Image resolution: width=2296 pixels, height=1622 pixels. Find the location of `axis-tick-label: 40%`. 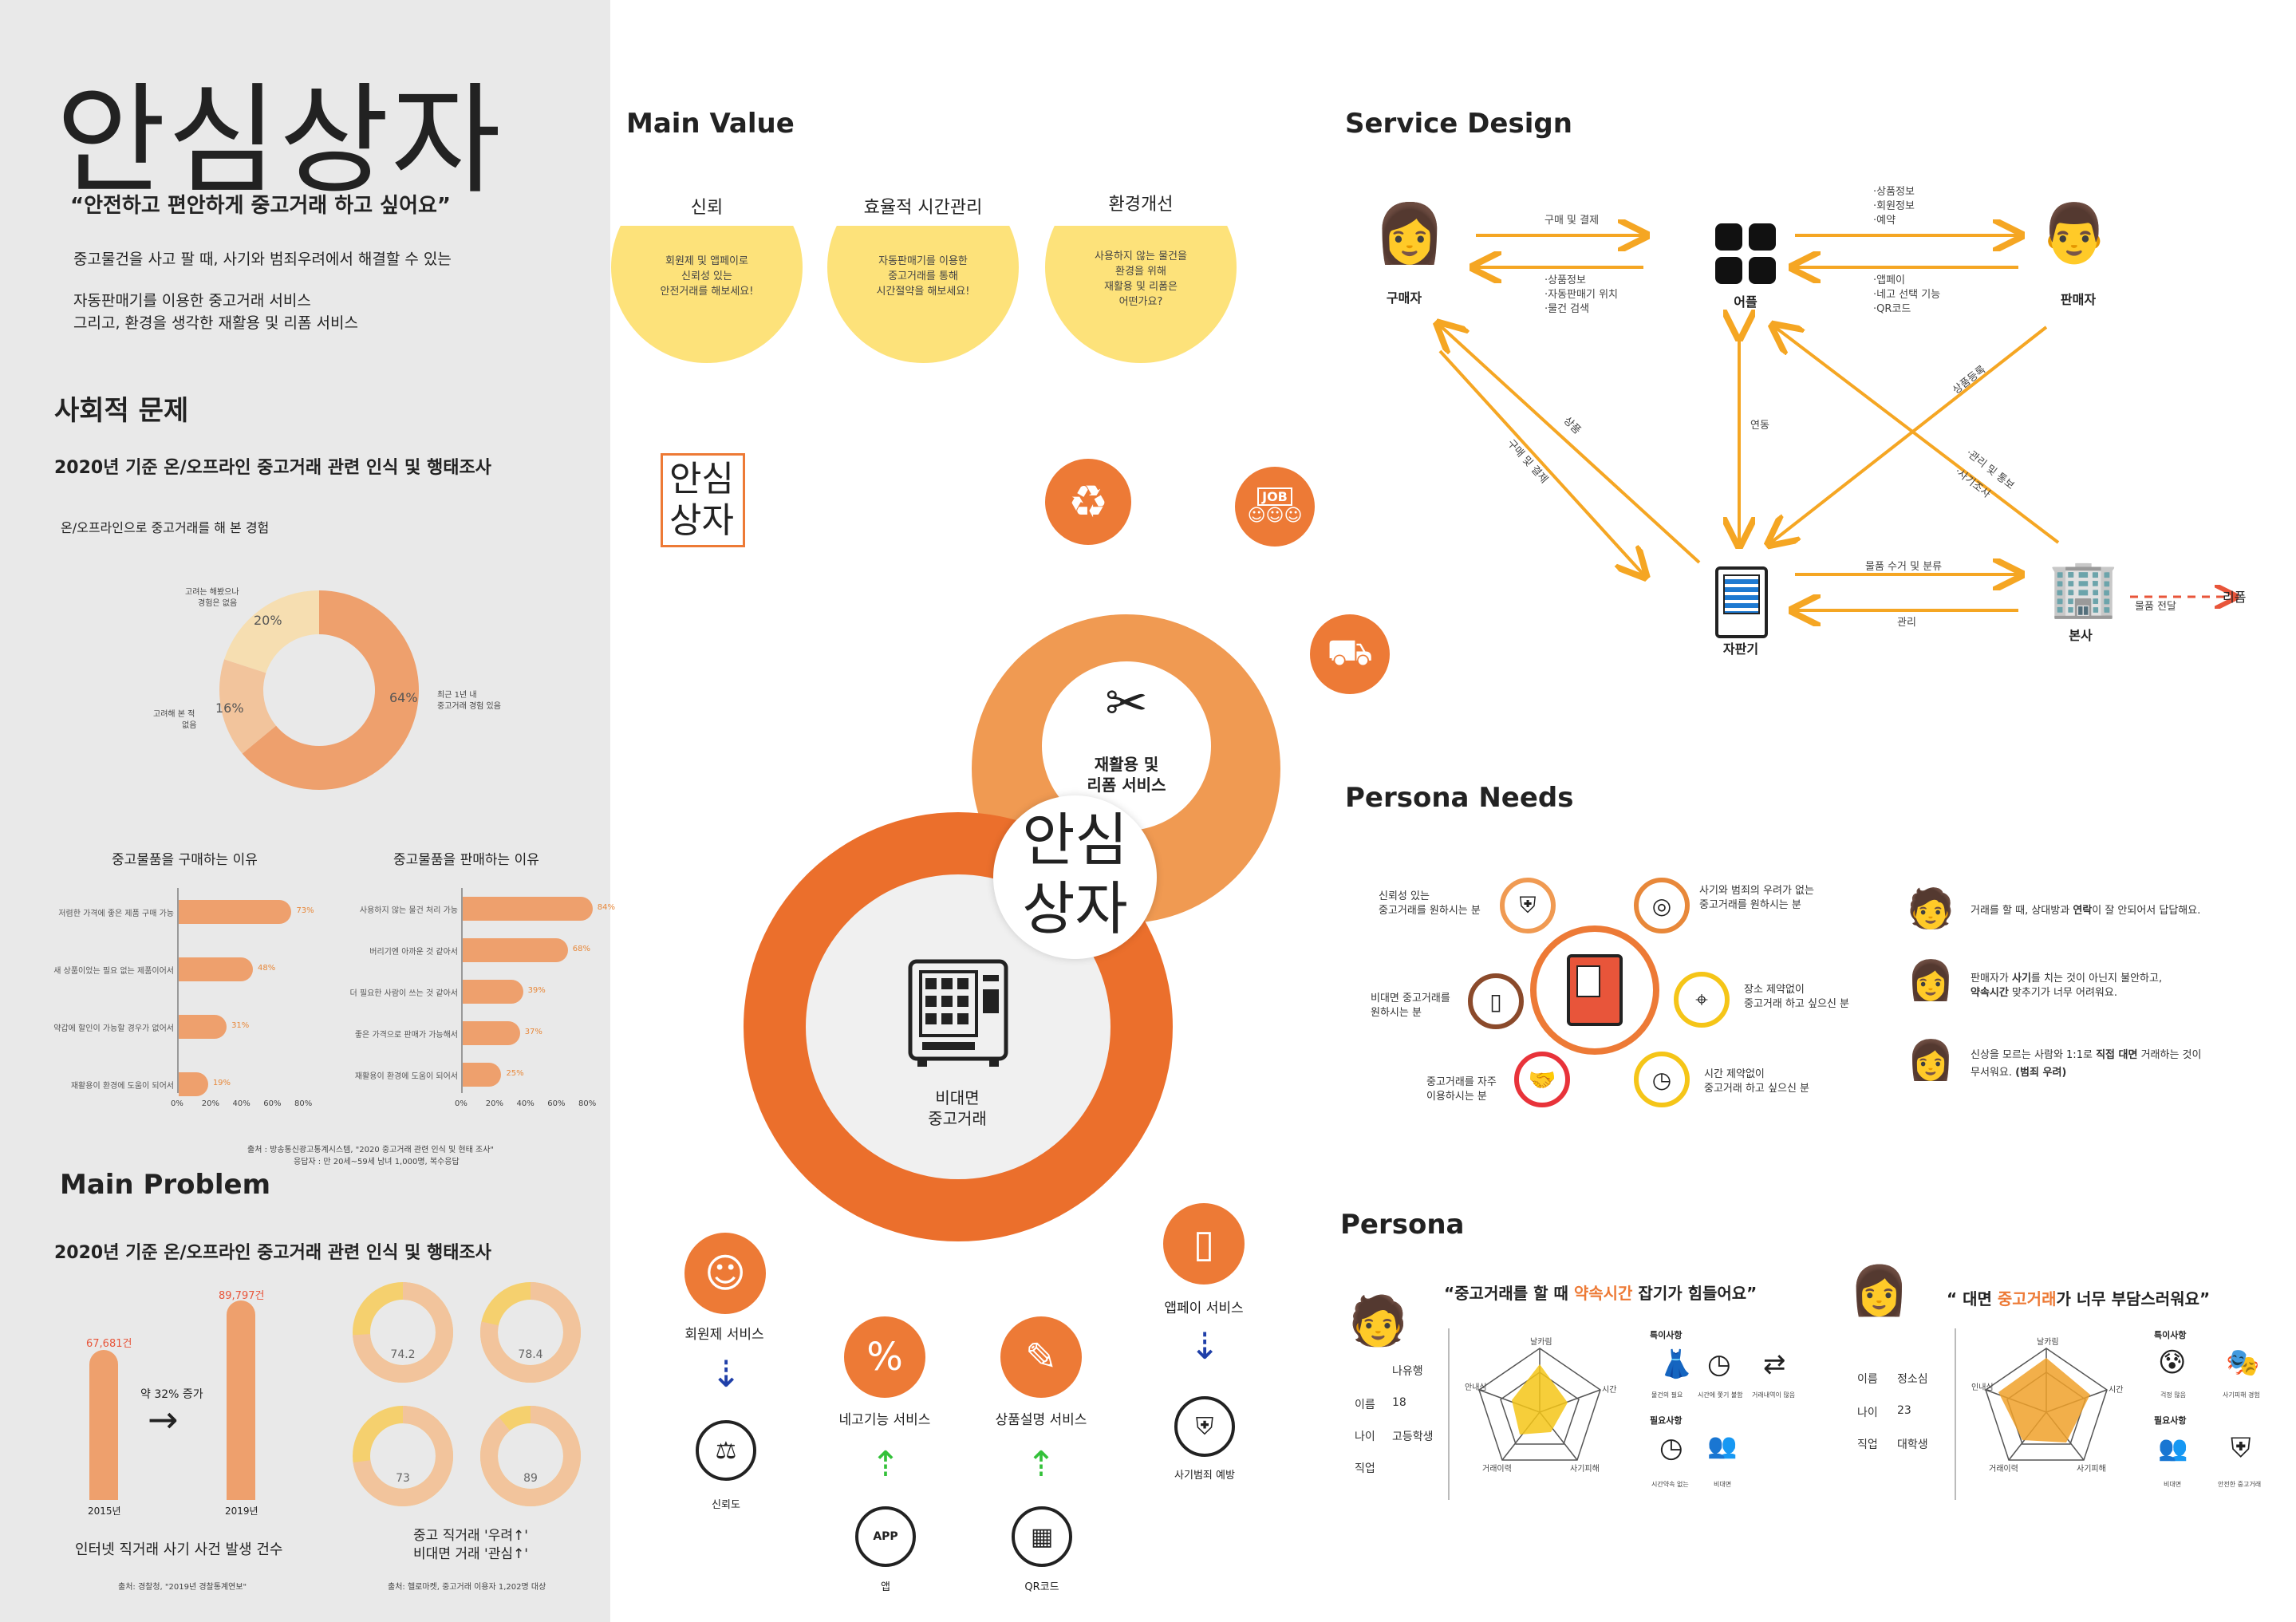

axis-tick-label: 40% is located at coordinates (241, 1103).